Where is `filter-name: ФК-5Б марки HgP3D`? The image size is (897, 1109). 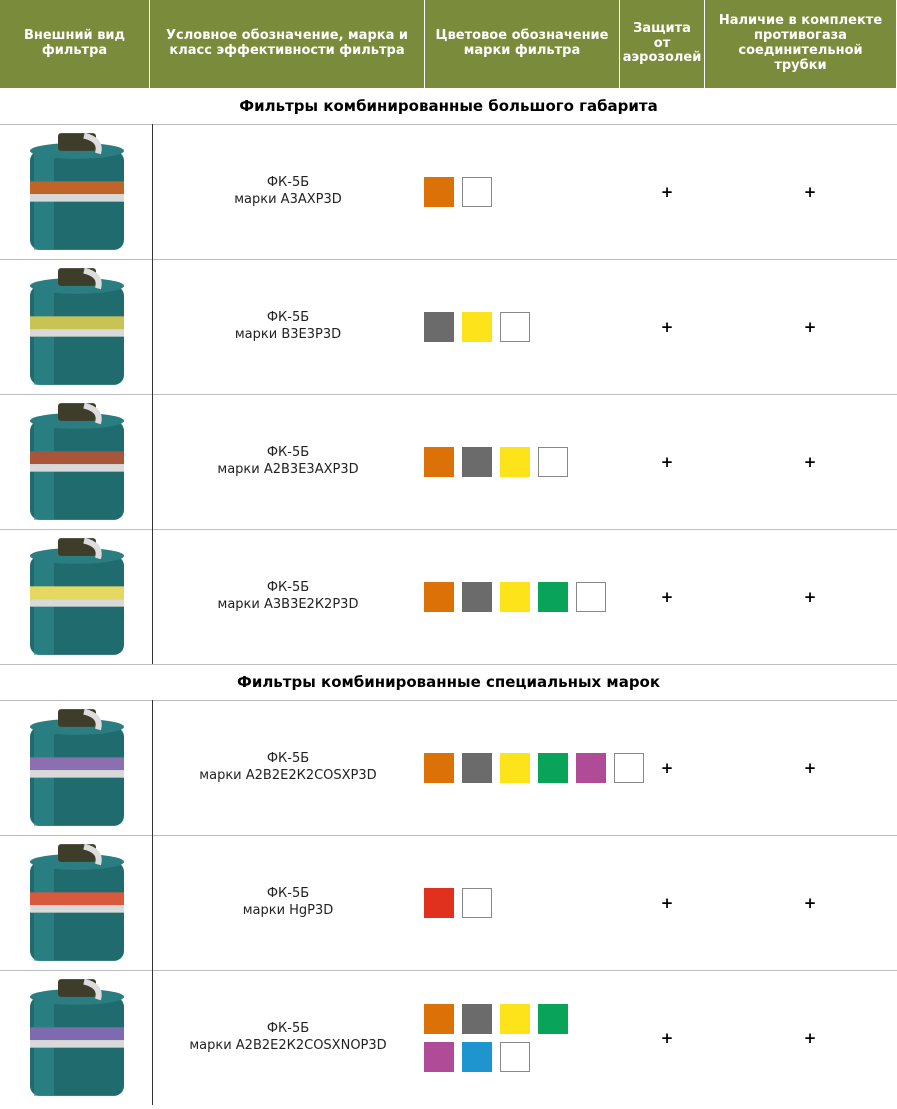 filter-name: ФК-5Б марки HgP3D is located at coordinates (288, 902).